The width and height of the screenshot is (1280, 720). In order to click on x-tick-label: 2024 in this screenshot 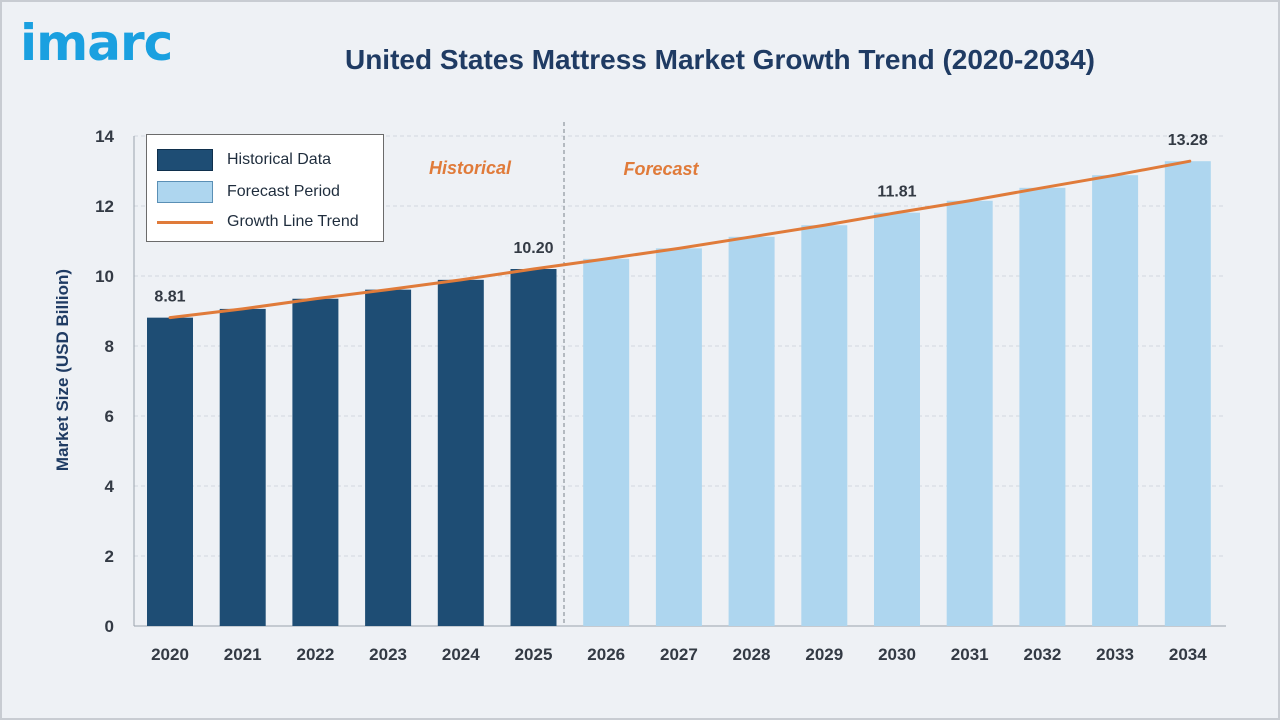, I will do `click(461, 654)`.